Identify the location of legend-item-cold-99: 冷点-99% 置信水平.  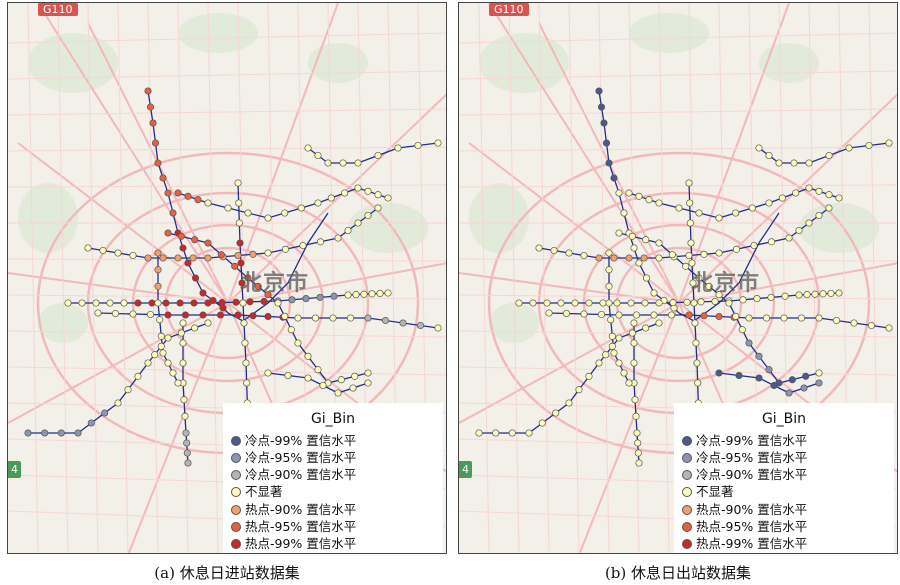
(293, 441).